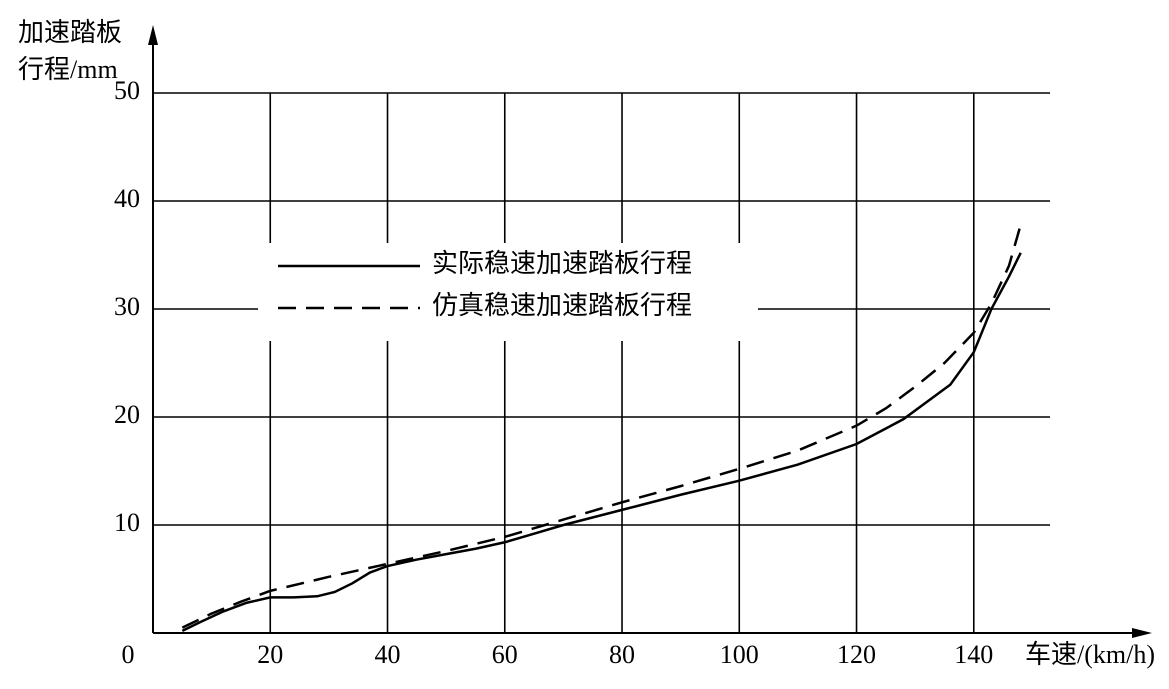 The height and width of the screenshot is (689, 1169). Describe the element at coordinates (270, 654) in the screenshot. I see `x-tick-label: 20` at that location.